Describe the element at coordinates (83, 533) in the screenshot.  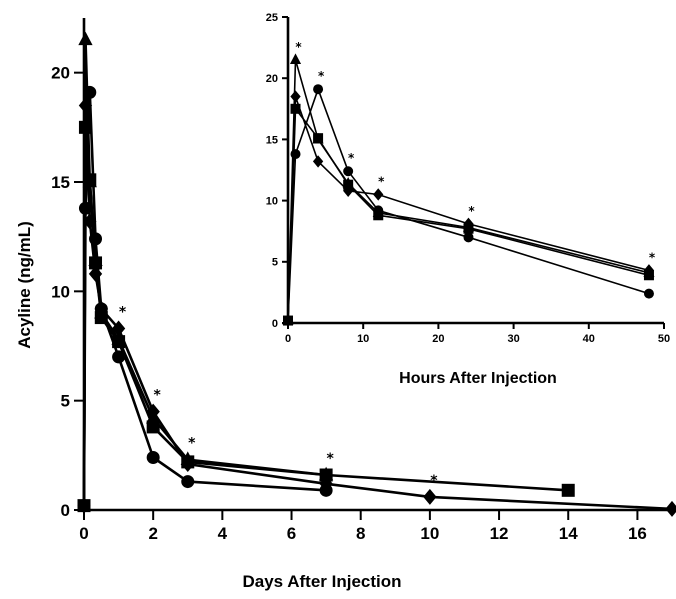
I see `main-x-tick-label: 0` at that location.